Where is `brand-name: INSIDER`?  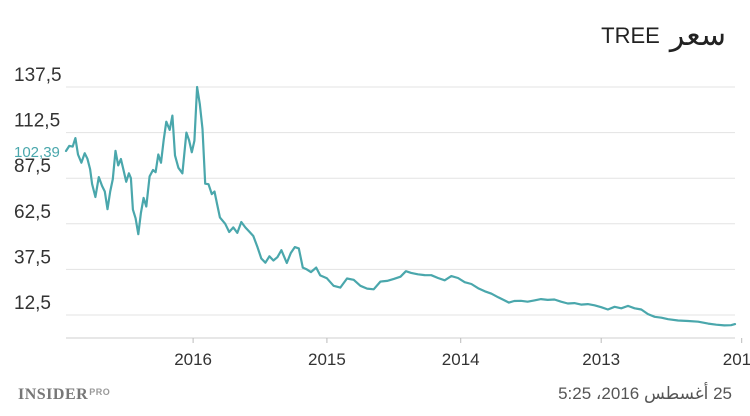
brand-name: INSIDER is located at coordinates (53, 394).